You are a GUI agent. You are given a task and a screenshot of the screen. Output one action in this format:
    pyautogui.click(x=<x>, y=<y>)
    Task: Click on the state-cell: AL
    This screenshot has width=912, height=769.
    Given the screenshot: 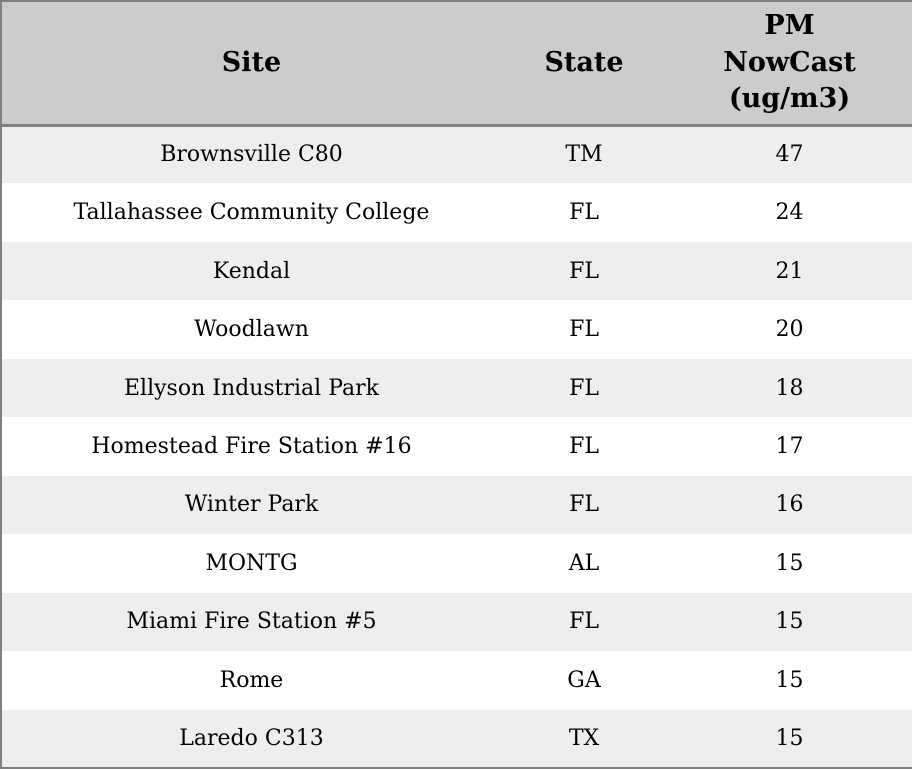 What is the action you would take?
    pyautogui.click(x=584, y=563)
    